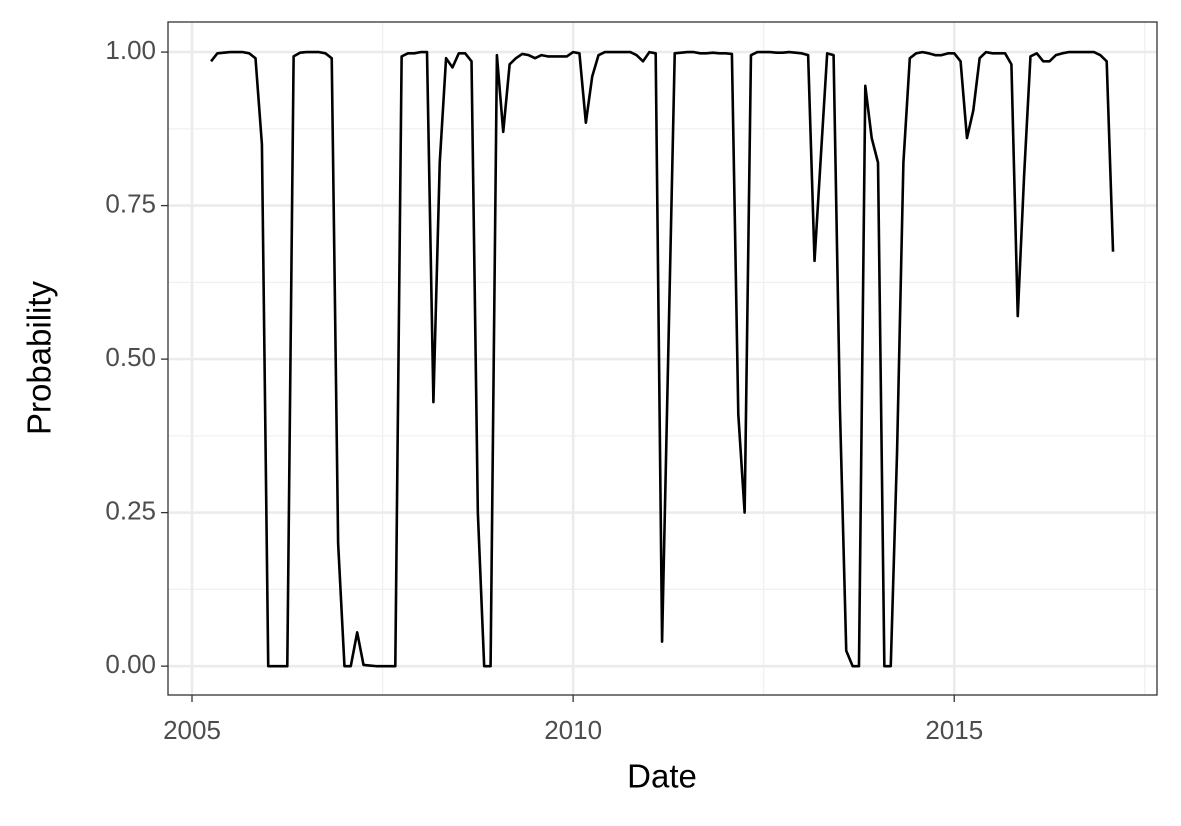  Describe the element at coordinates (954, 730) in the screenshot. I see `x-tick-label: 2015` at that location.